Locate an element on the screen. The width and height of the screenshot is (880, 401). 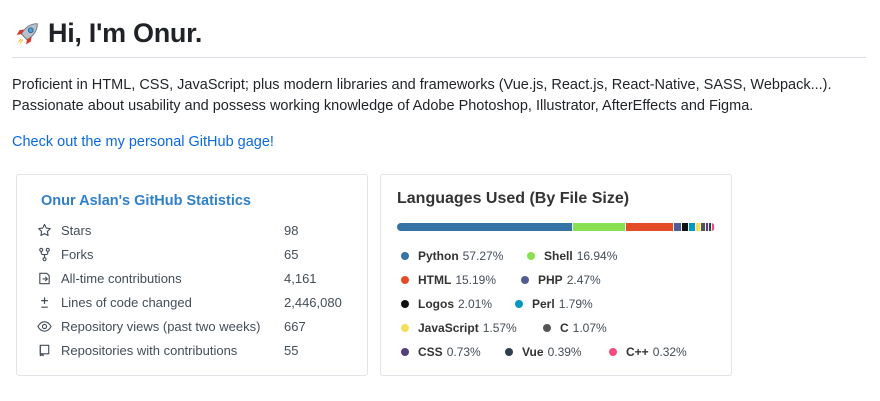
title-text: Hi, I'm Onur. is located at coordinates (125, 33).